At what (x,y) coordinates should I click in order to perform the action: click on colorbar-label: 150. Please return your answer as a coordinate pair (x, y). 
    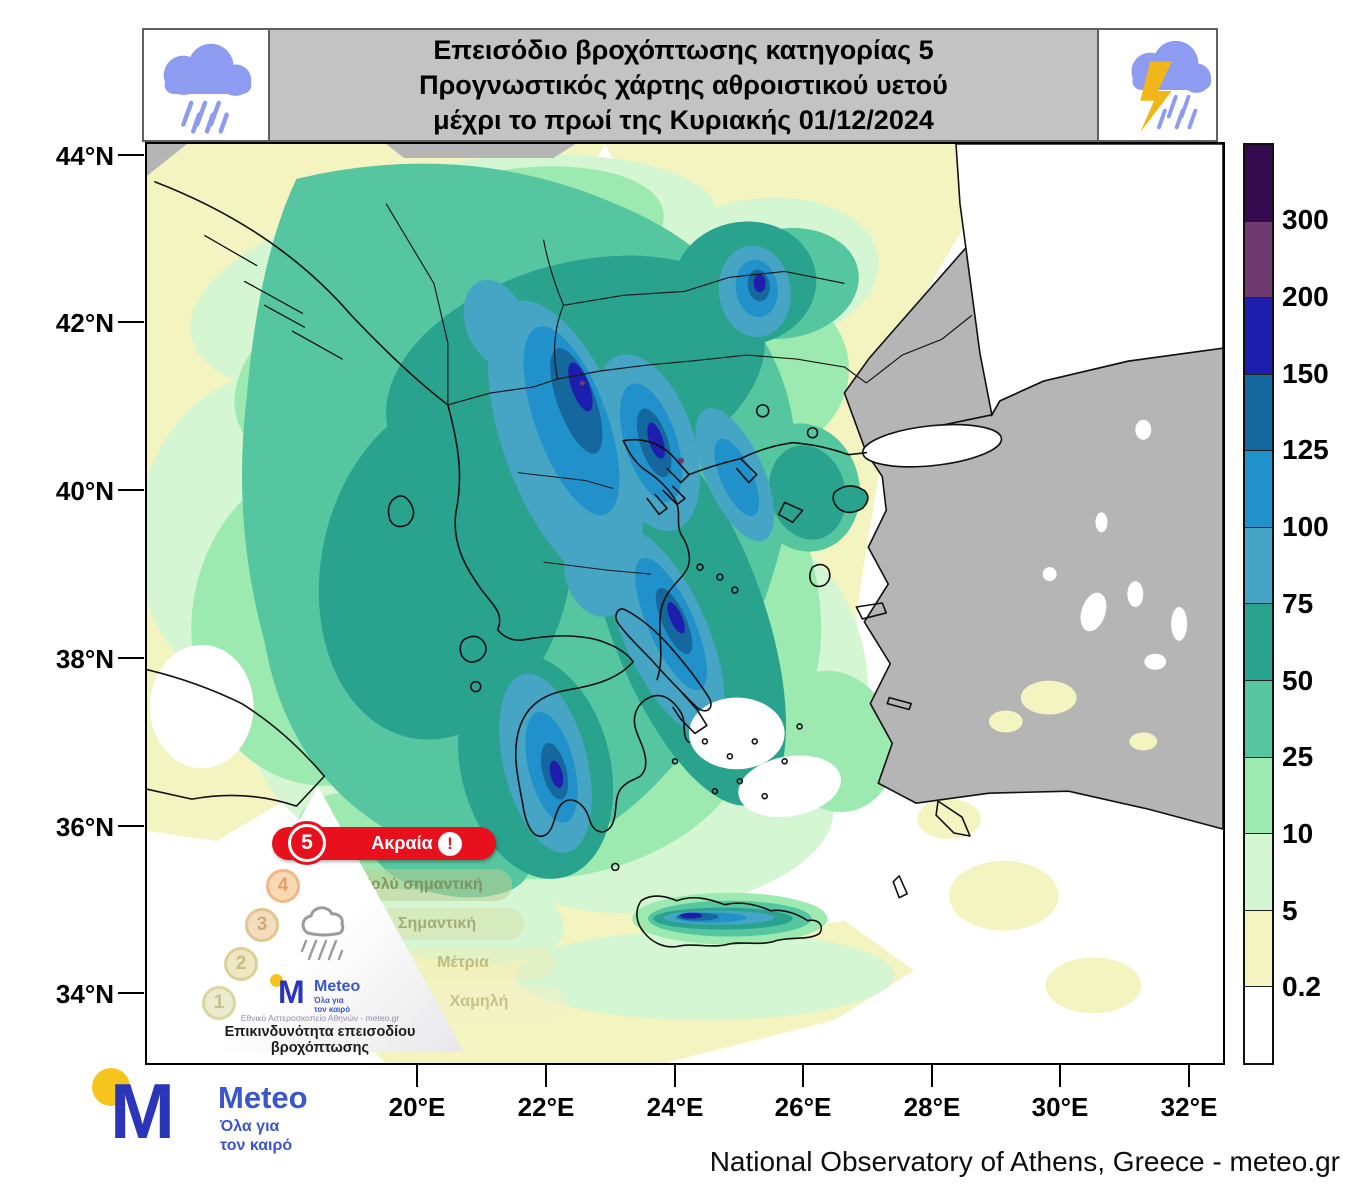
    Looking at the image, I should click on (1305, 373).